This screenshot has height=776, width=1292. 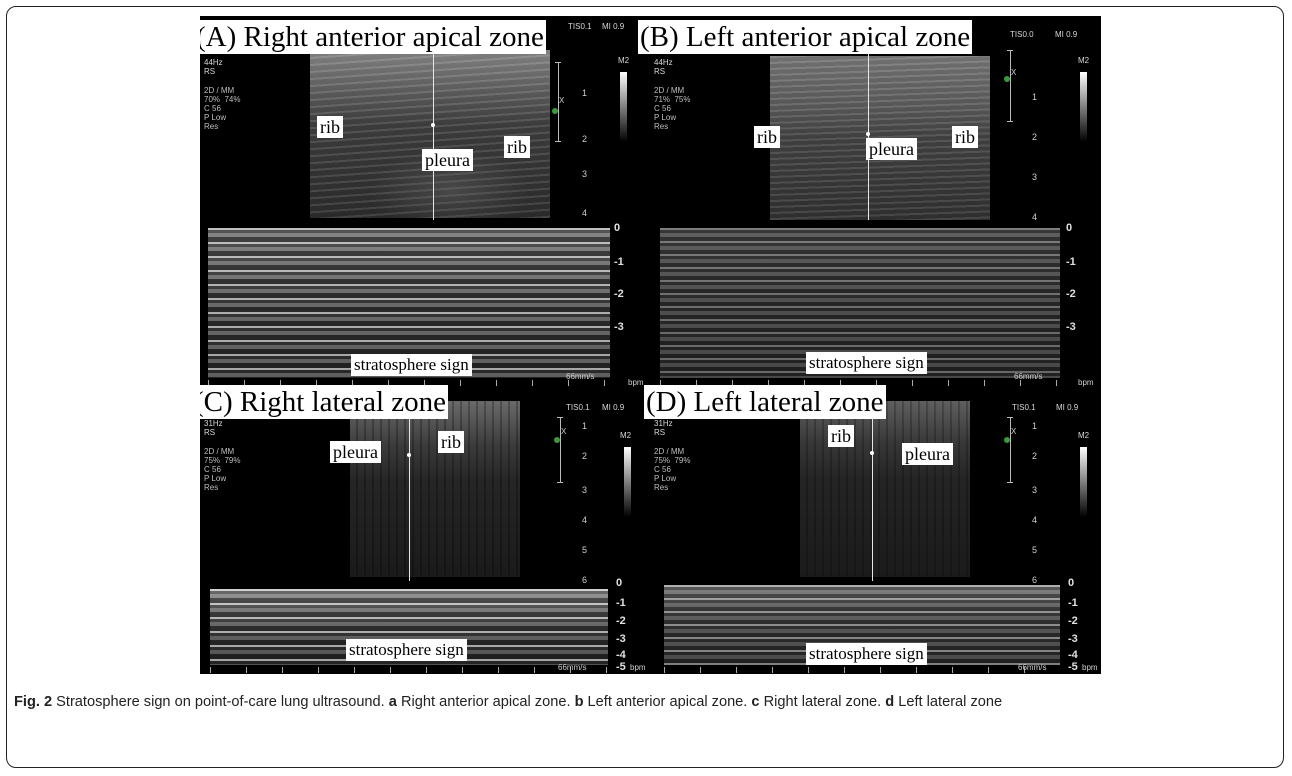 I want to click on panel-a-speed: 66mm/s, so click(x=580, y=376).